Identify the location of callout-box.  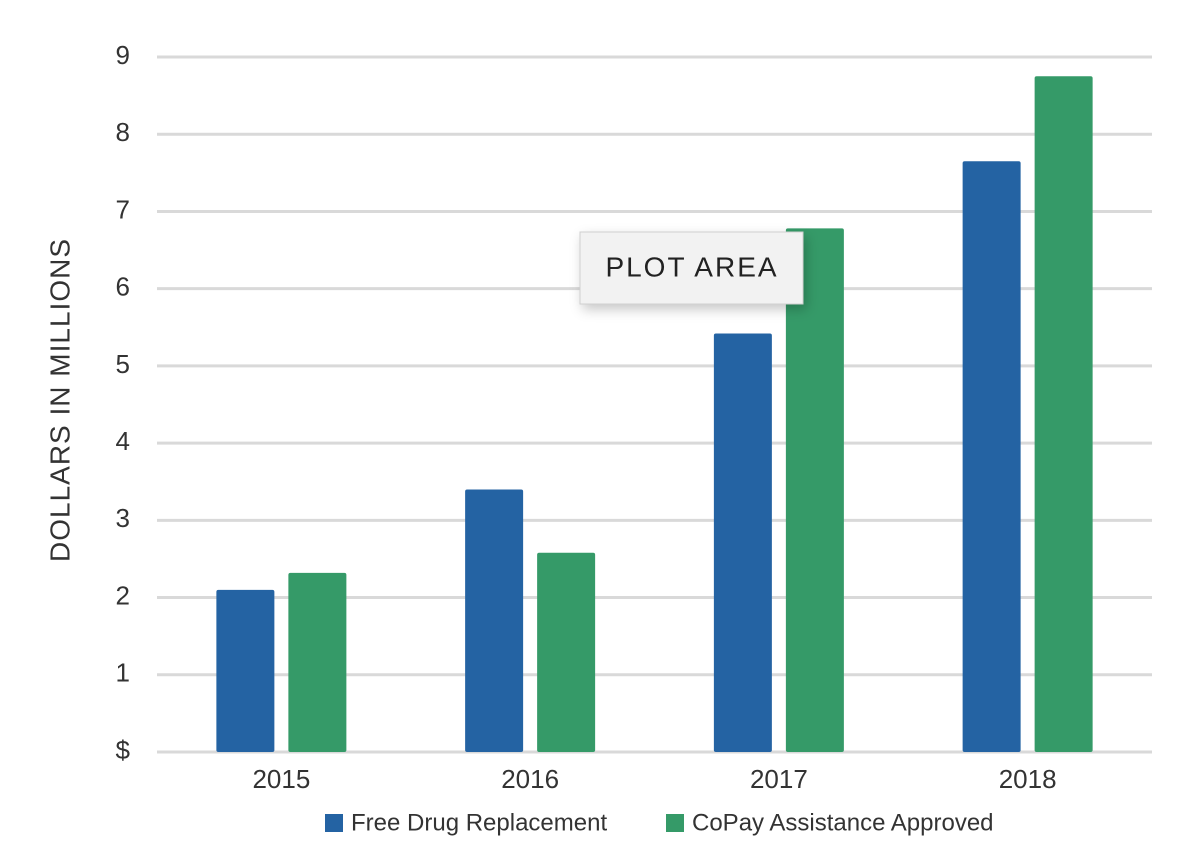
(691, 268).